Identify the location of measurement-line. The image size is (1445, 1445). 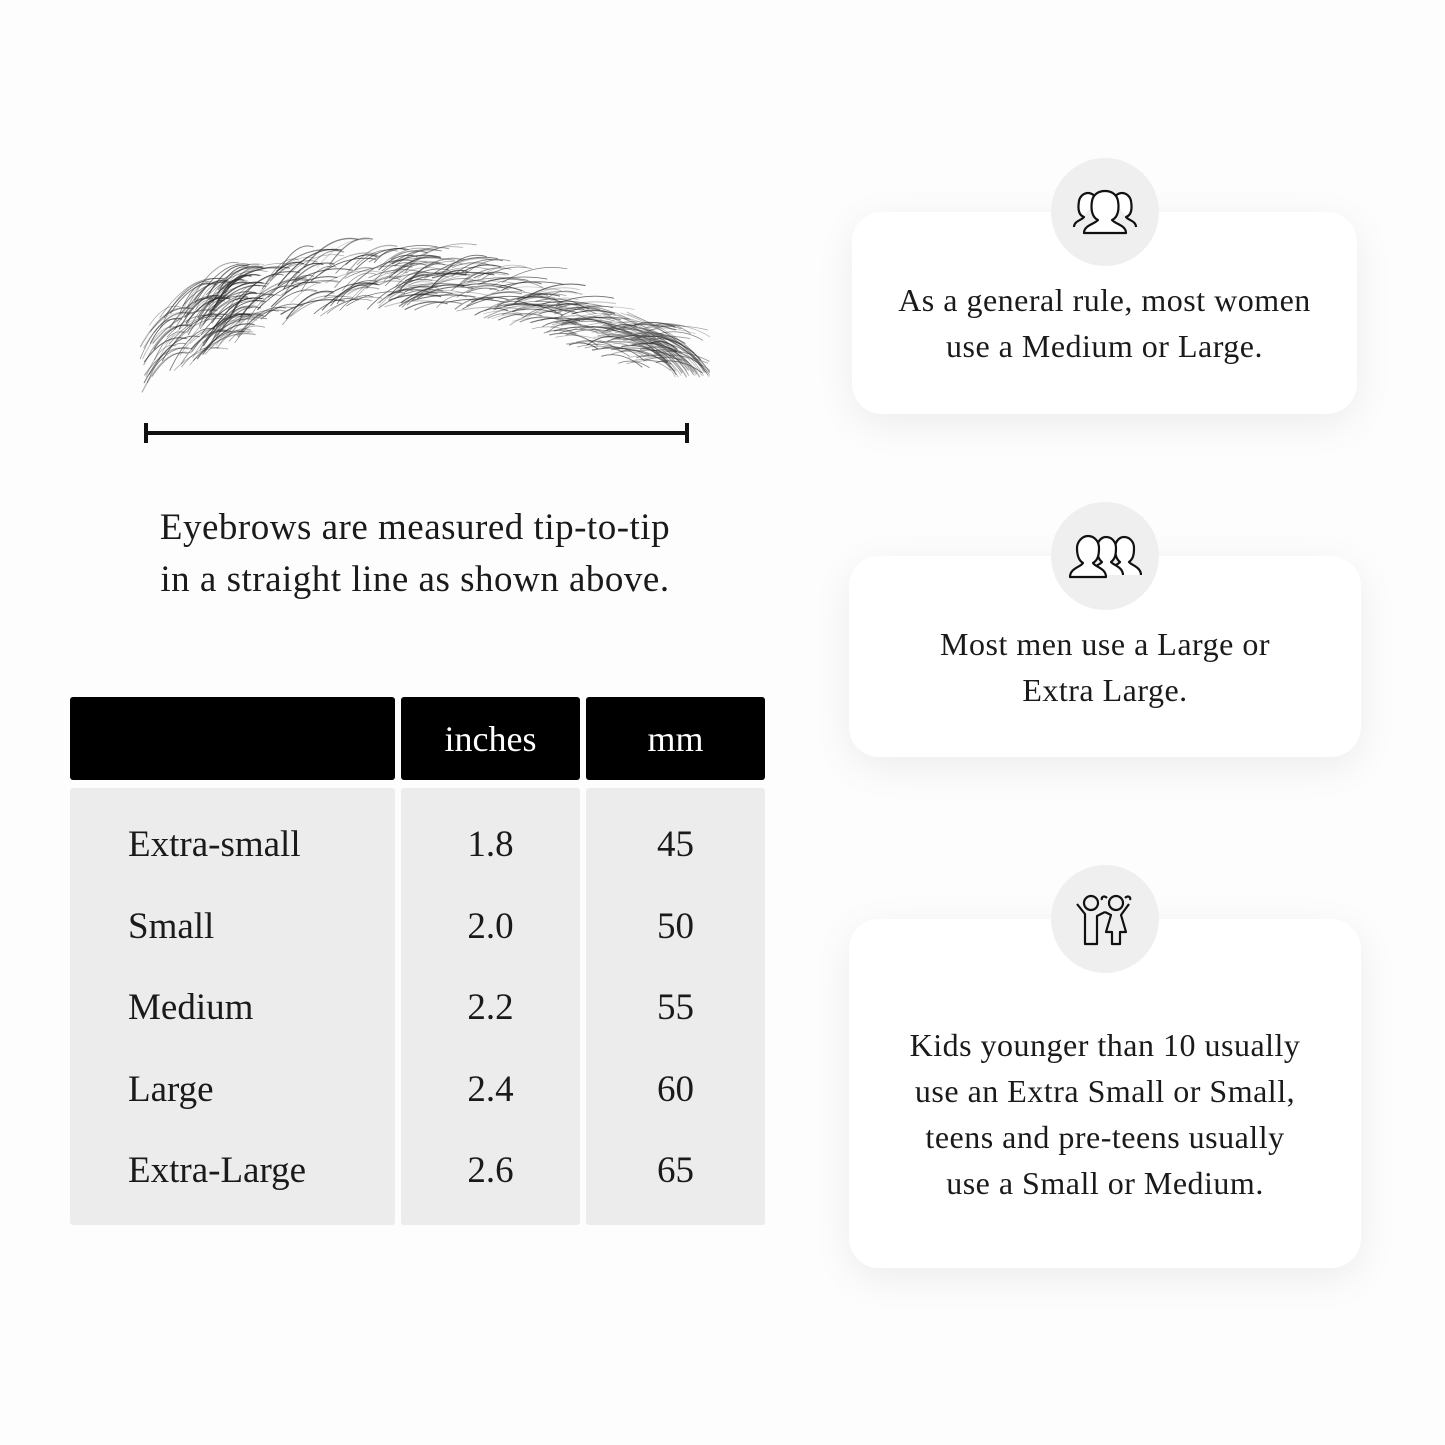
(416, 433).